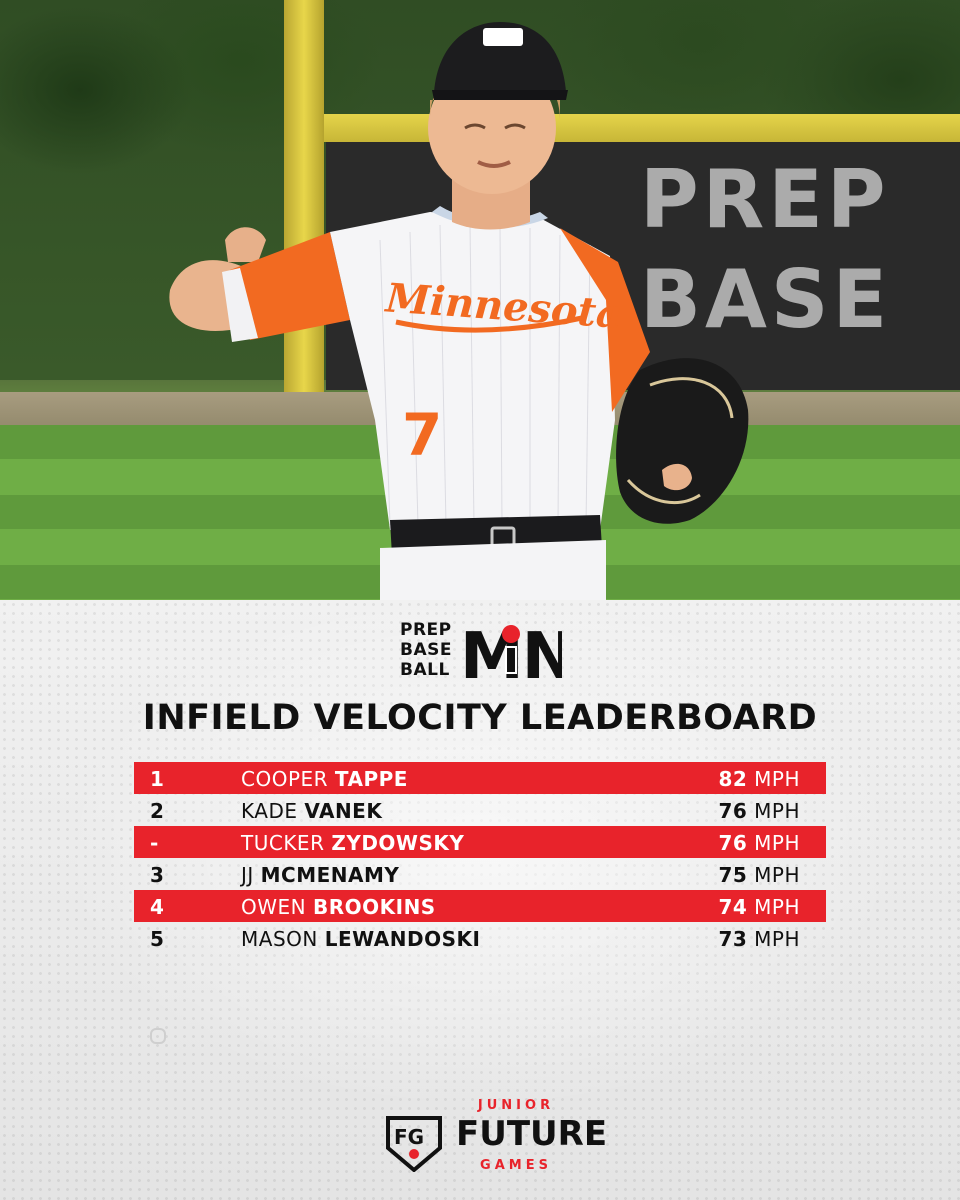 This screenshot has width=960, height=1200. What do you see at coordinates (532, 1134) in the screenshot?
I see `logo-future-text: FUTURE` at bounding box center [532, 1134].